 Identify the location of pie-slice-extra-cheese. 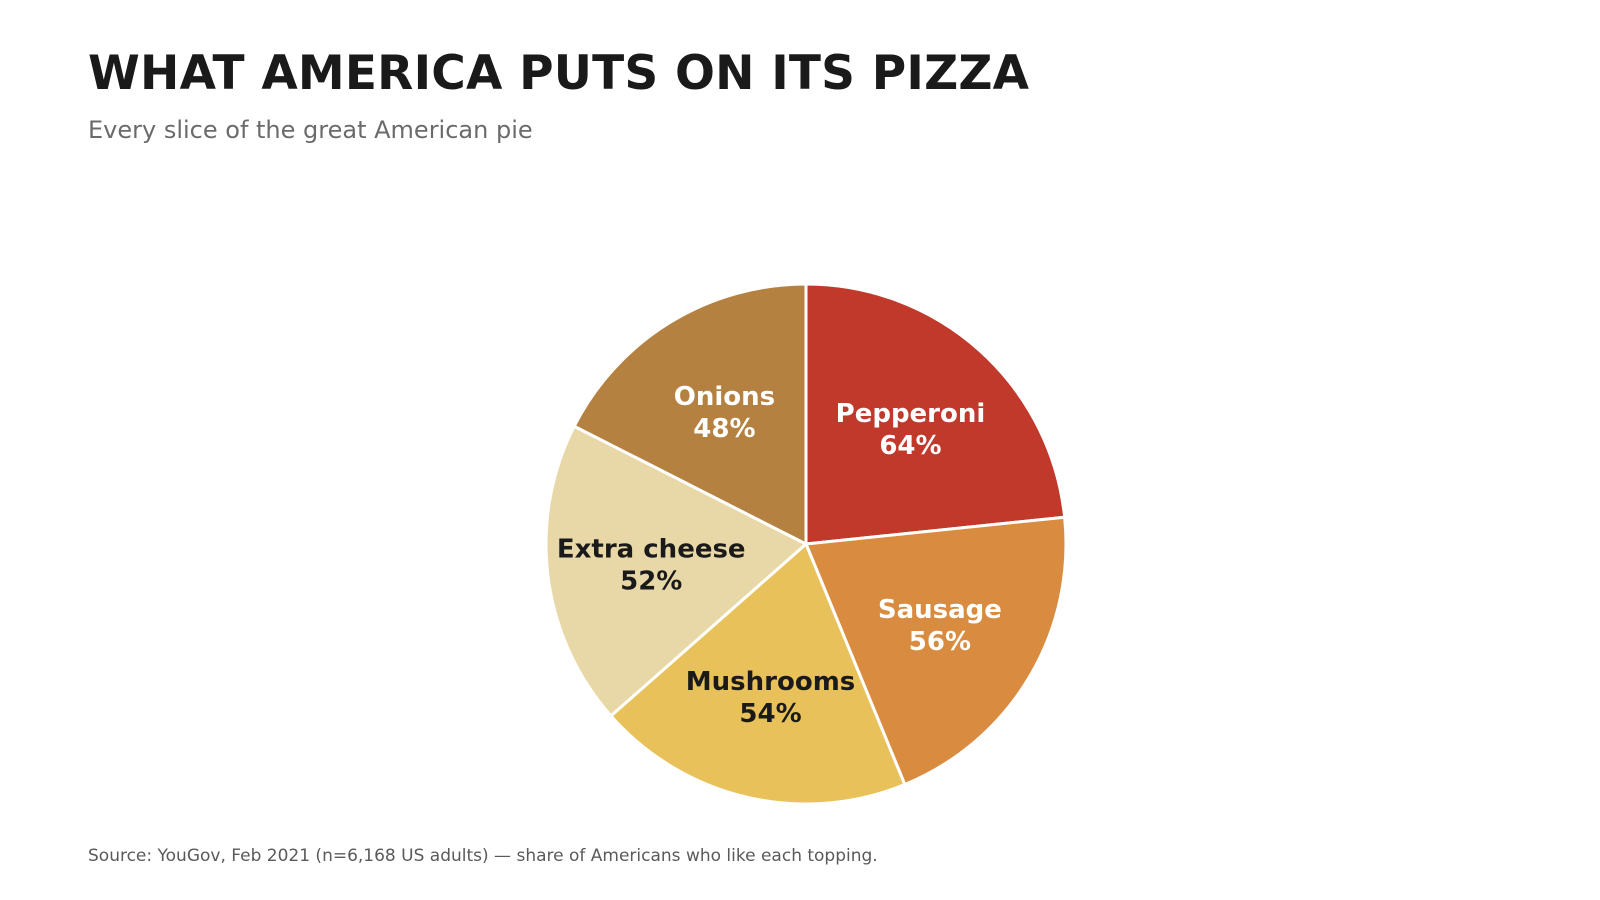
(676, 571).